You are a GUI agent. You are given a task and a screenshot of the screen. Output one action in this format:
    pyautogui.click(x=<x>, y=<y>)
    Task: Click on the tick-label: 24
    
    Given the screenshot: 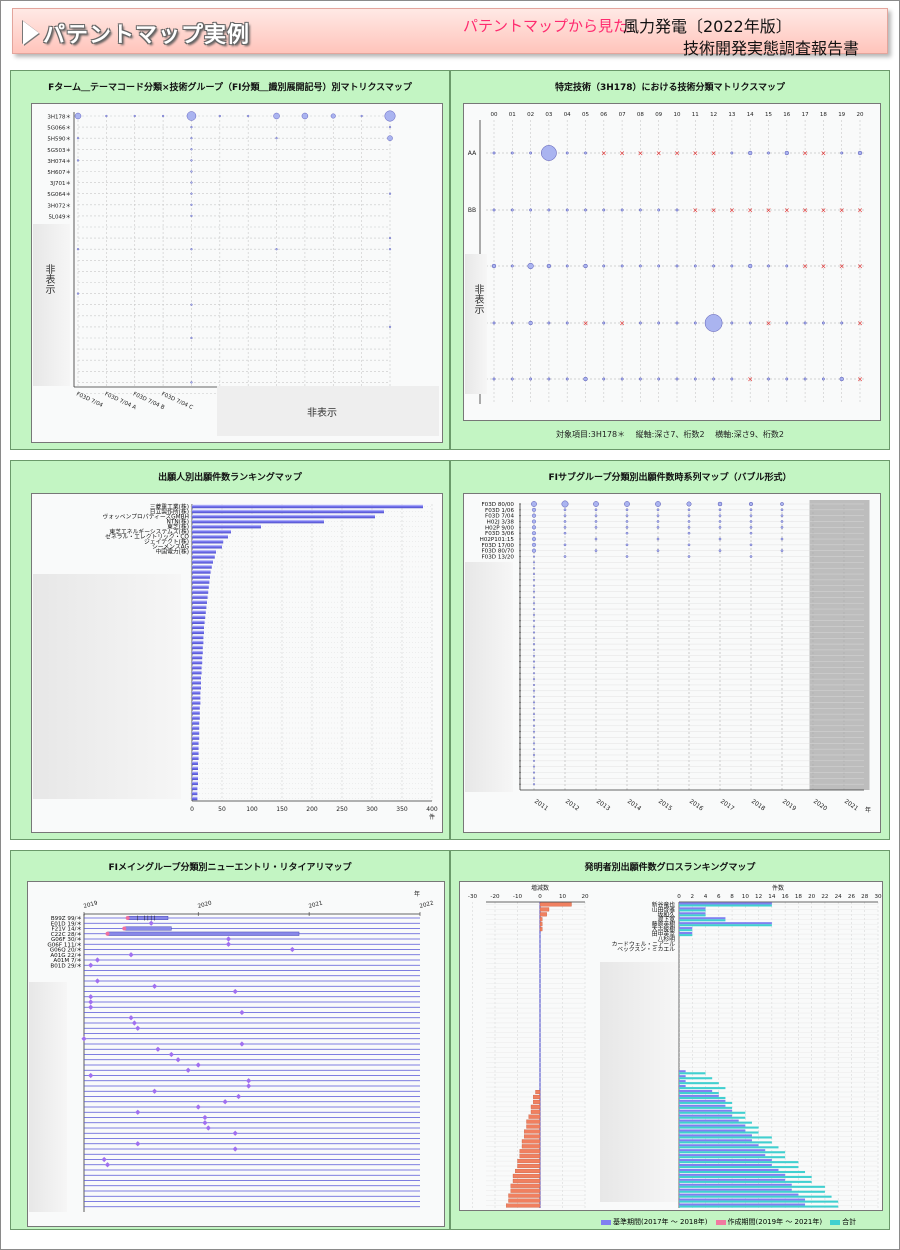 What is the action you would take?
    pyautogui.click(x=839, y=897)
    